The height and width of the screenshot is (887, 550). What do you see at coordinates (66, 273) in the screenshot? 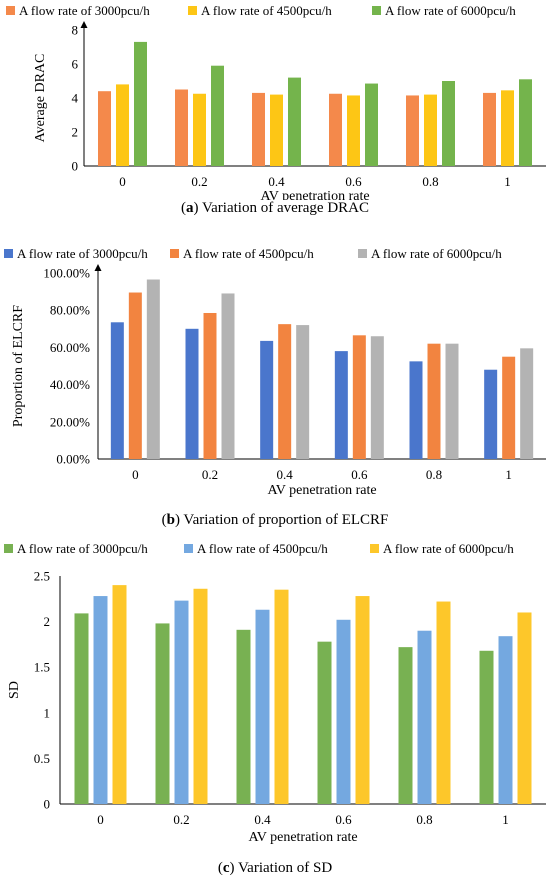
I see `y-tick-label: 100.00%` at bounding box center [66, 273].